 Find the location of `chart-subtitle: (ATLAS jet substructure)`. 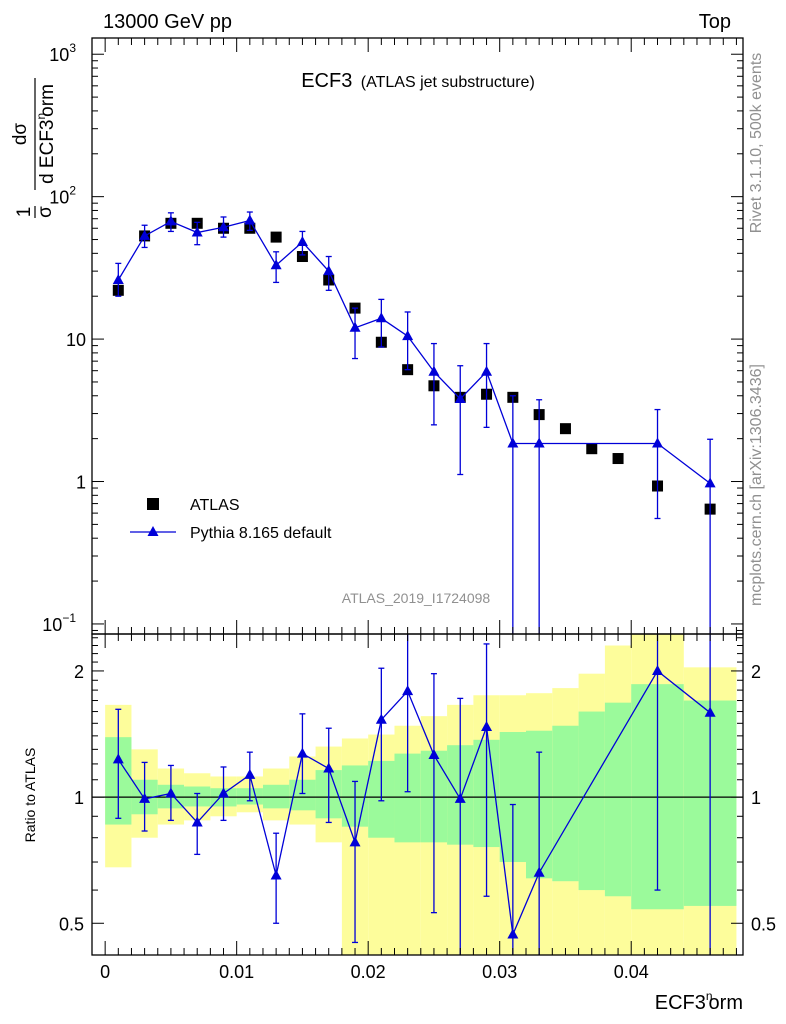

chart-subtitle: (ATLAS jet substructure) is located at coordinates (448, 82).